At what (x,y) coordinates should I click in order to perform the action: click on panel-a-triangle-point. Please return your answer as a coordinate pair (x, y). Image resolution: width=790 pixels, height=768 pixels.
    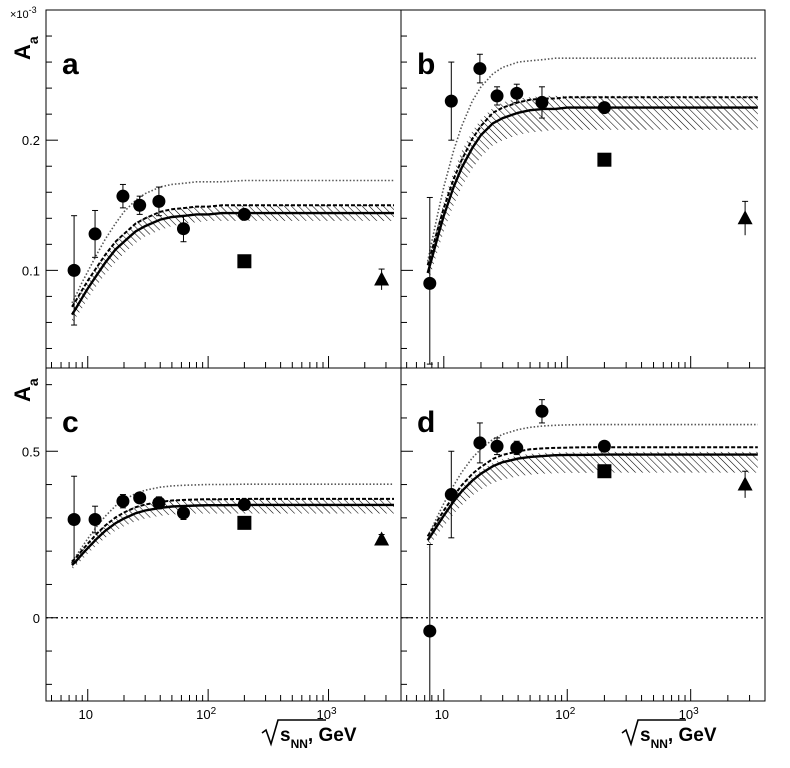
    Looking at the image, I should click on (382, 278).